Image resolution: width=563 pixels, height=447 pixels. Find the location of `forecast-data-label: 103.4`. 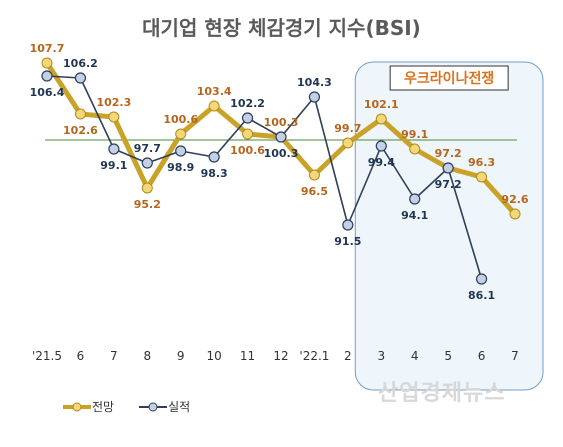

forecast-data-label: 103.4 is located at coordinates (214, 91).